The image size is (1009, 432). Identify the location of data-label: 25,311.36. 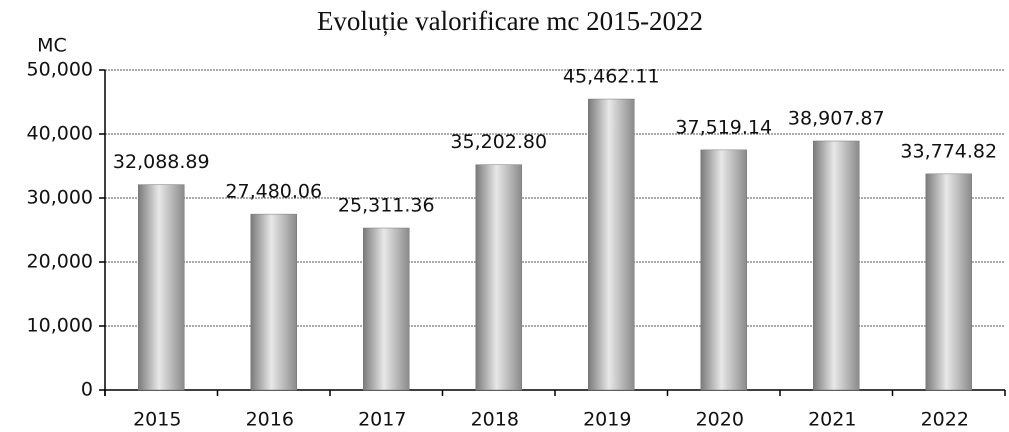
(386, 206).